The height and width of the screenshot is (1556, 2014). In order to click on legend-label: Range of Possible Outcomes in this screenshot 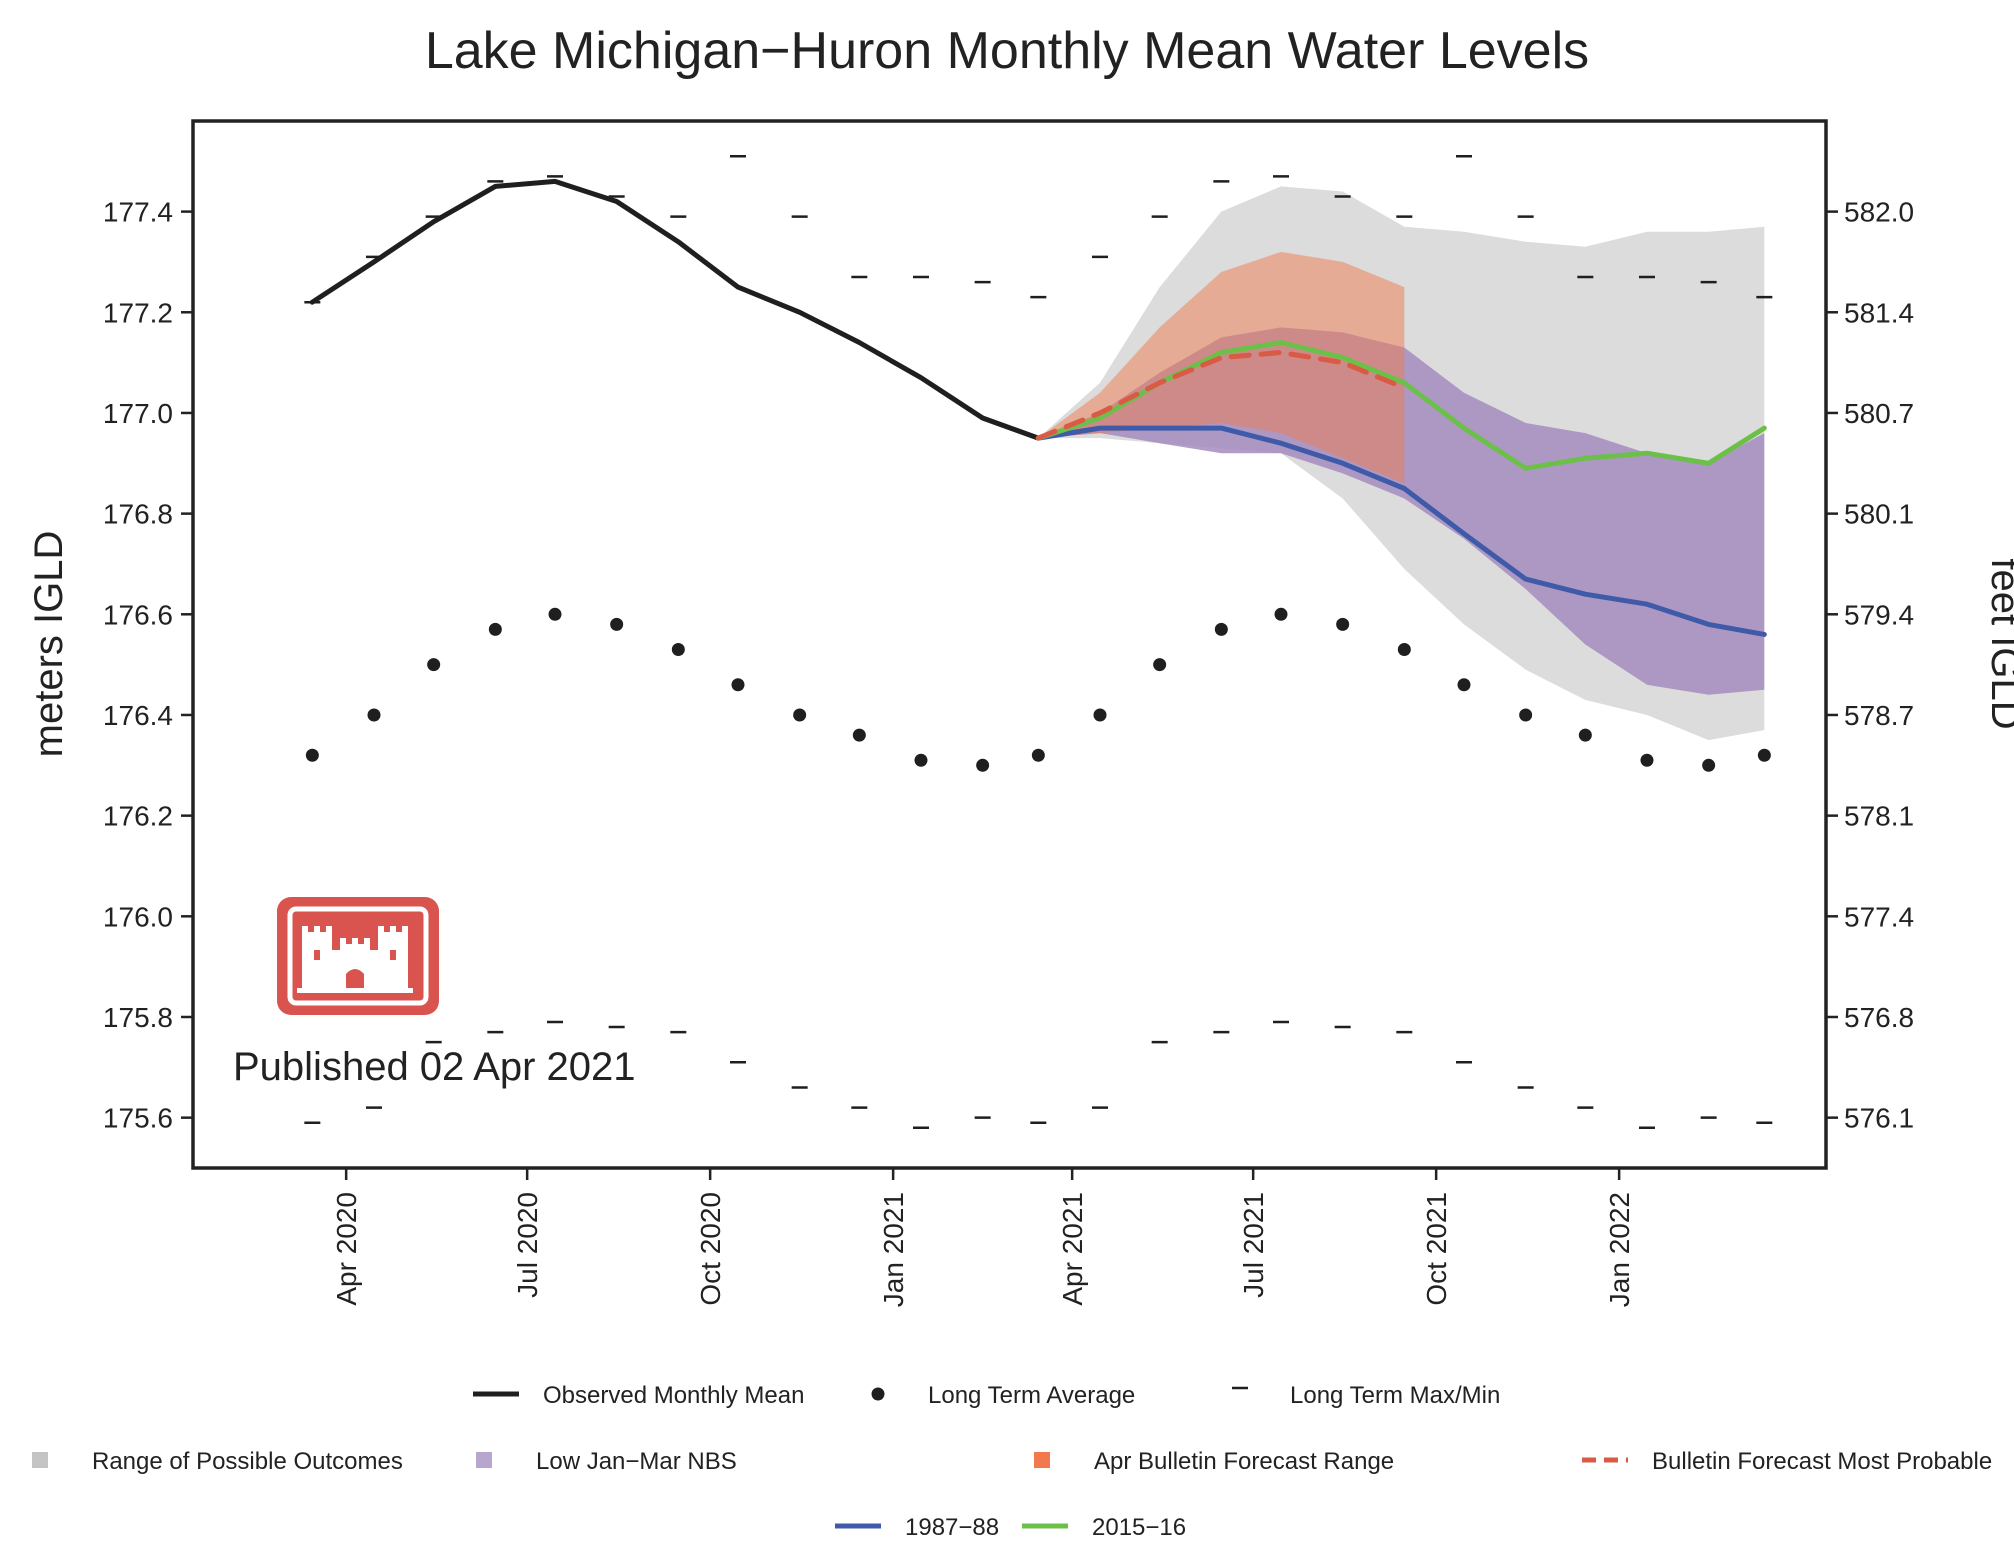, I will do `click(247, 1461)`.